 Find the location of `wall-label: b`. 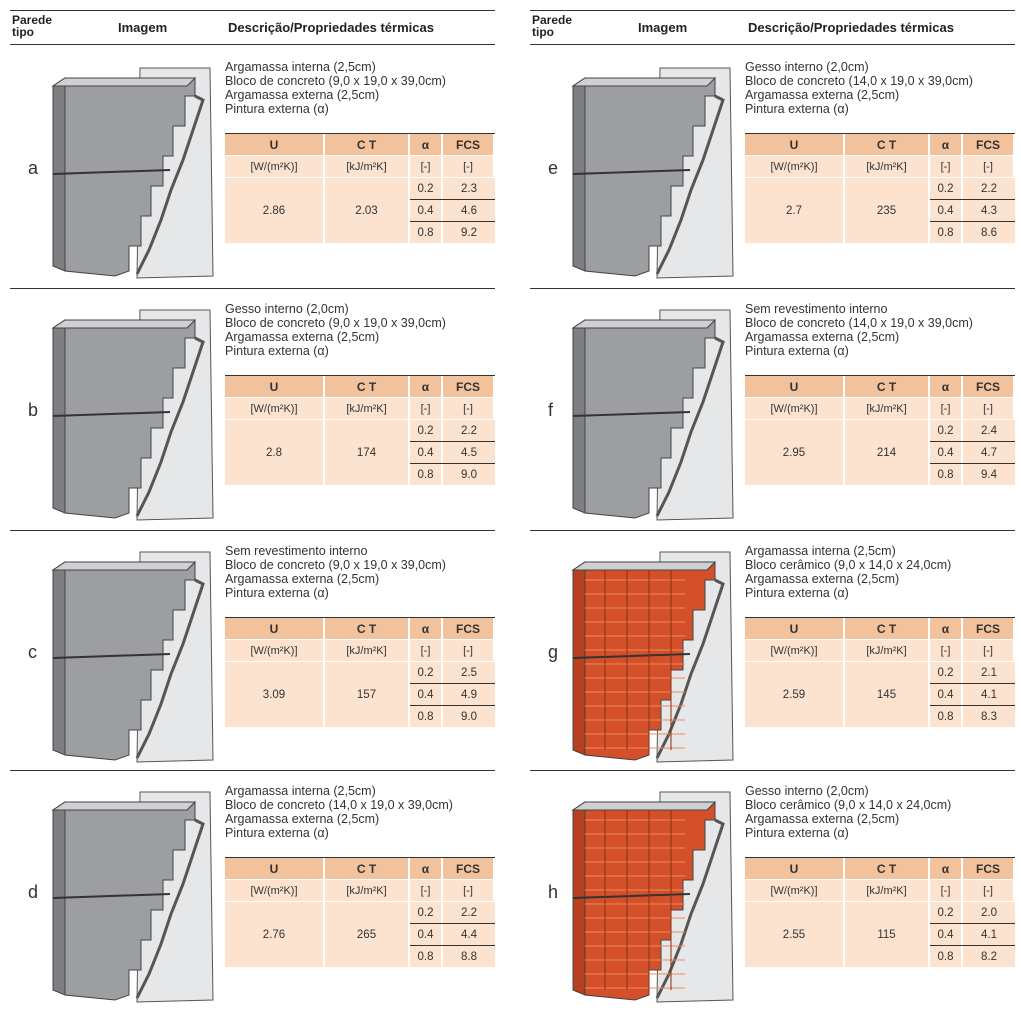

wall-label: b is located at coordinates (33, 410).